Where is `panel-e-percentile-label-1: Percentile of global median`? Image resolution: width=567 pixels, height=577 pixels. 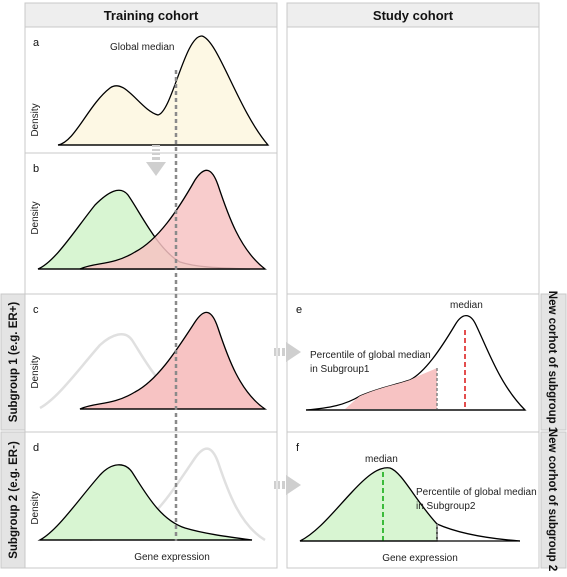 panel-e-percentile-label-1: Percentile of global median is located at coordinates (370, 355).